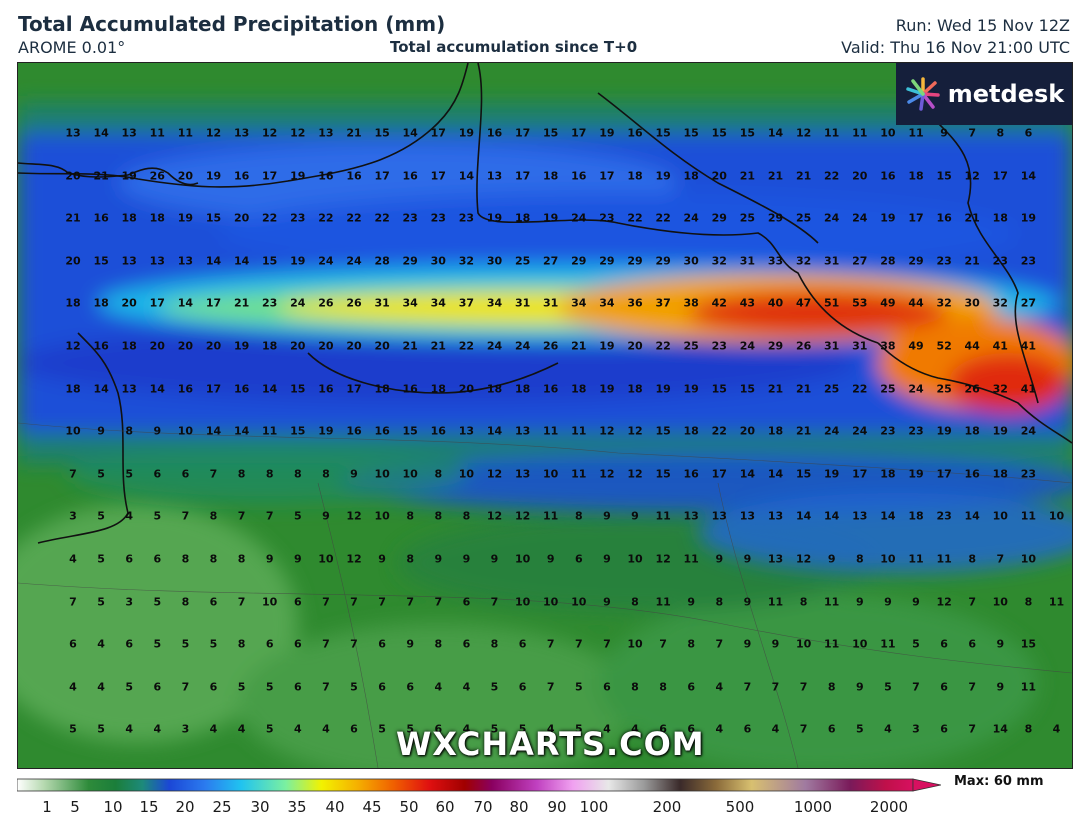 The width and height of the screenshot is (1088, 835). Describe the element at coordinates (832, 303) in the screenshot. I see `grid-value: 51` at that location.